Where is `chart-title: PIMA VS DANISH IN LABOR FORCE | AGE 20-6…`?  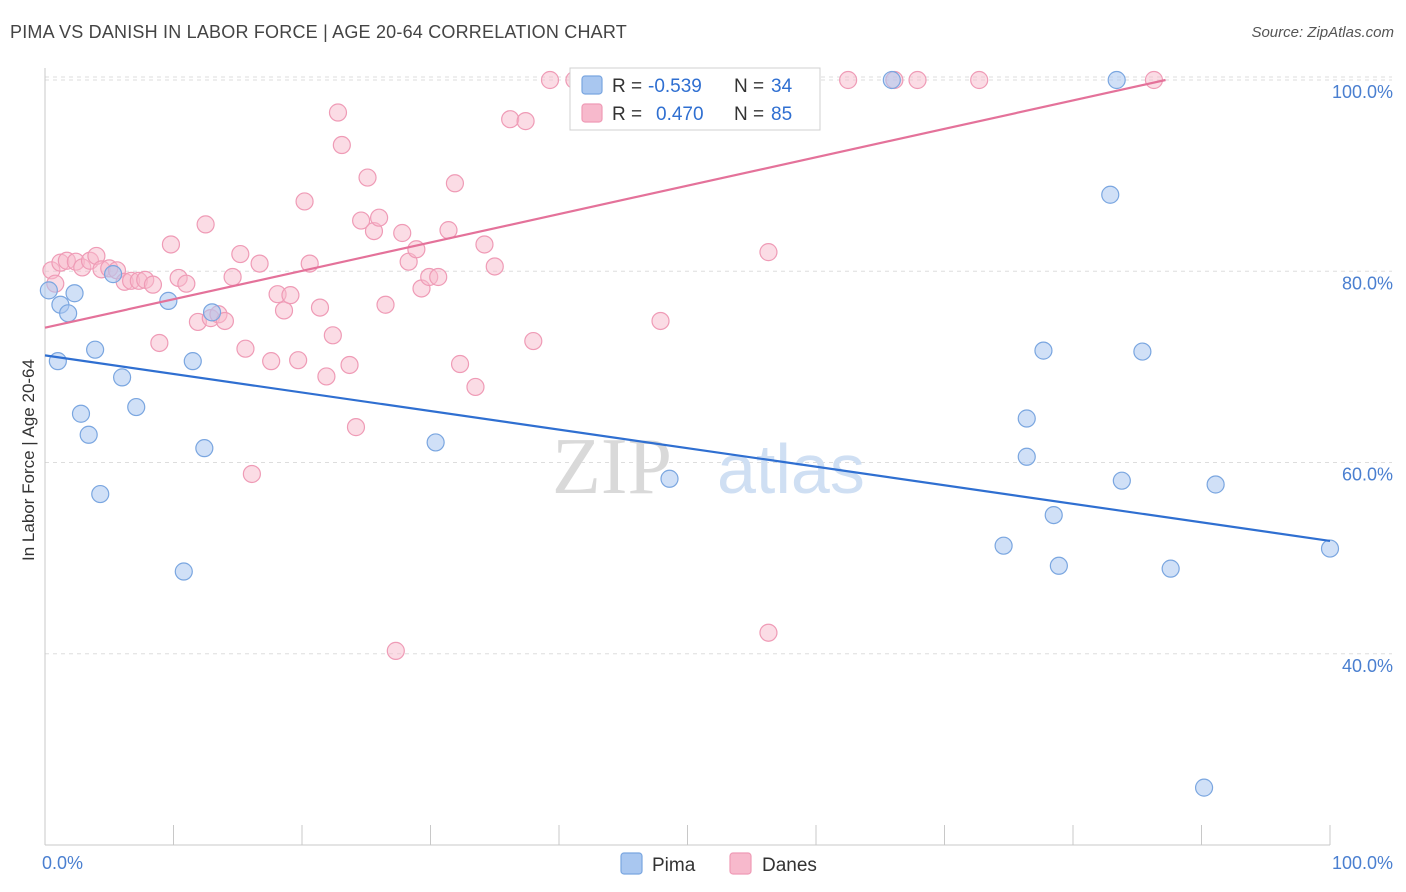
chart-title: PIMA VS DANISH IN LABOR FORCE | AGE 20-6… is located at coordinates (318, 32).